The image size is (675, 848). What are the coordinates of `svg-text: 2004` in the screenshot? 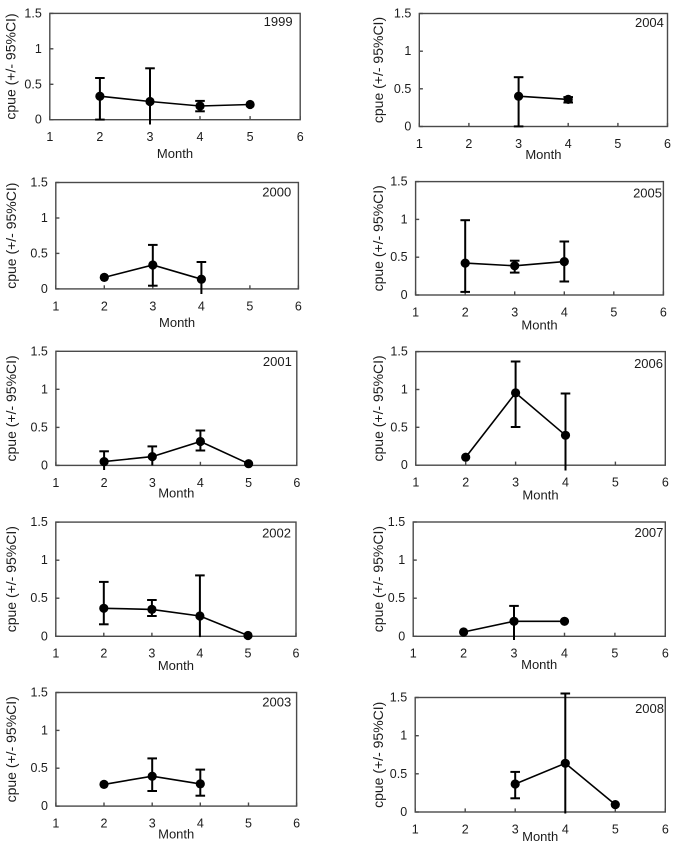 It's located at (649, 22).